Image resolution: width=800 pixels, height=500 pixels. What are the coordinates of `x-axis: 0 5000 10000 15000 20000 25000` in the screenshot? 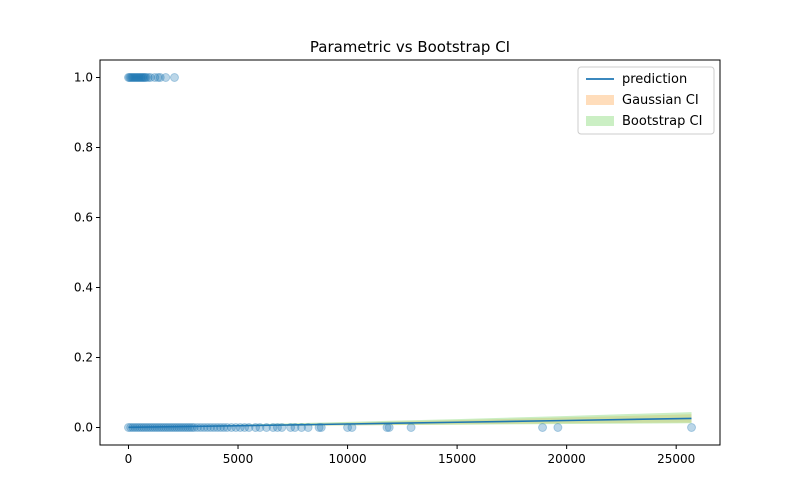 It's located at (410, 455).